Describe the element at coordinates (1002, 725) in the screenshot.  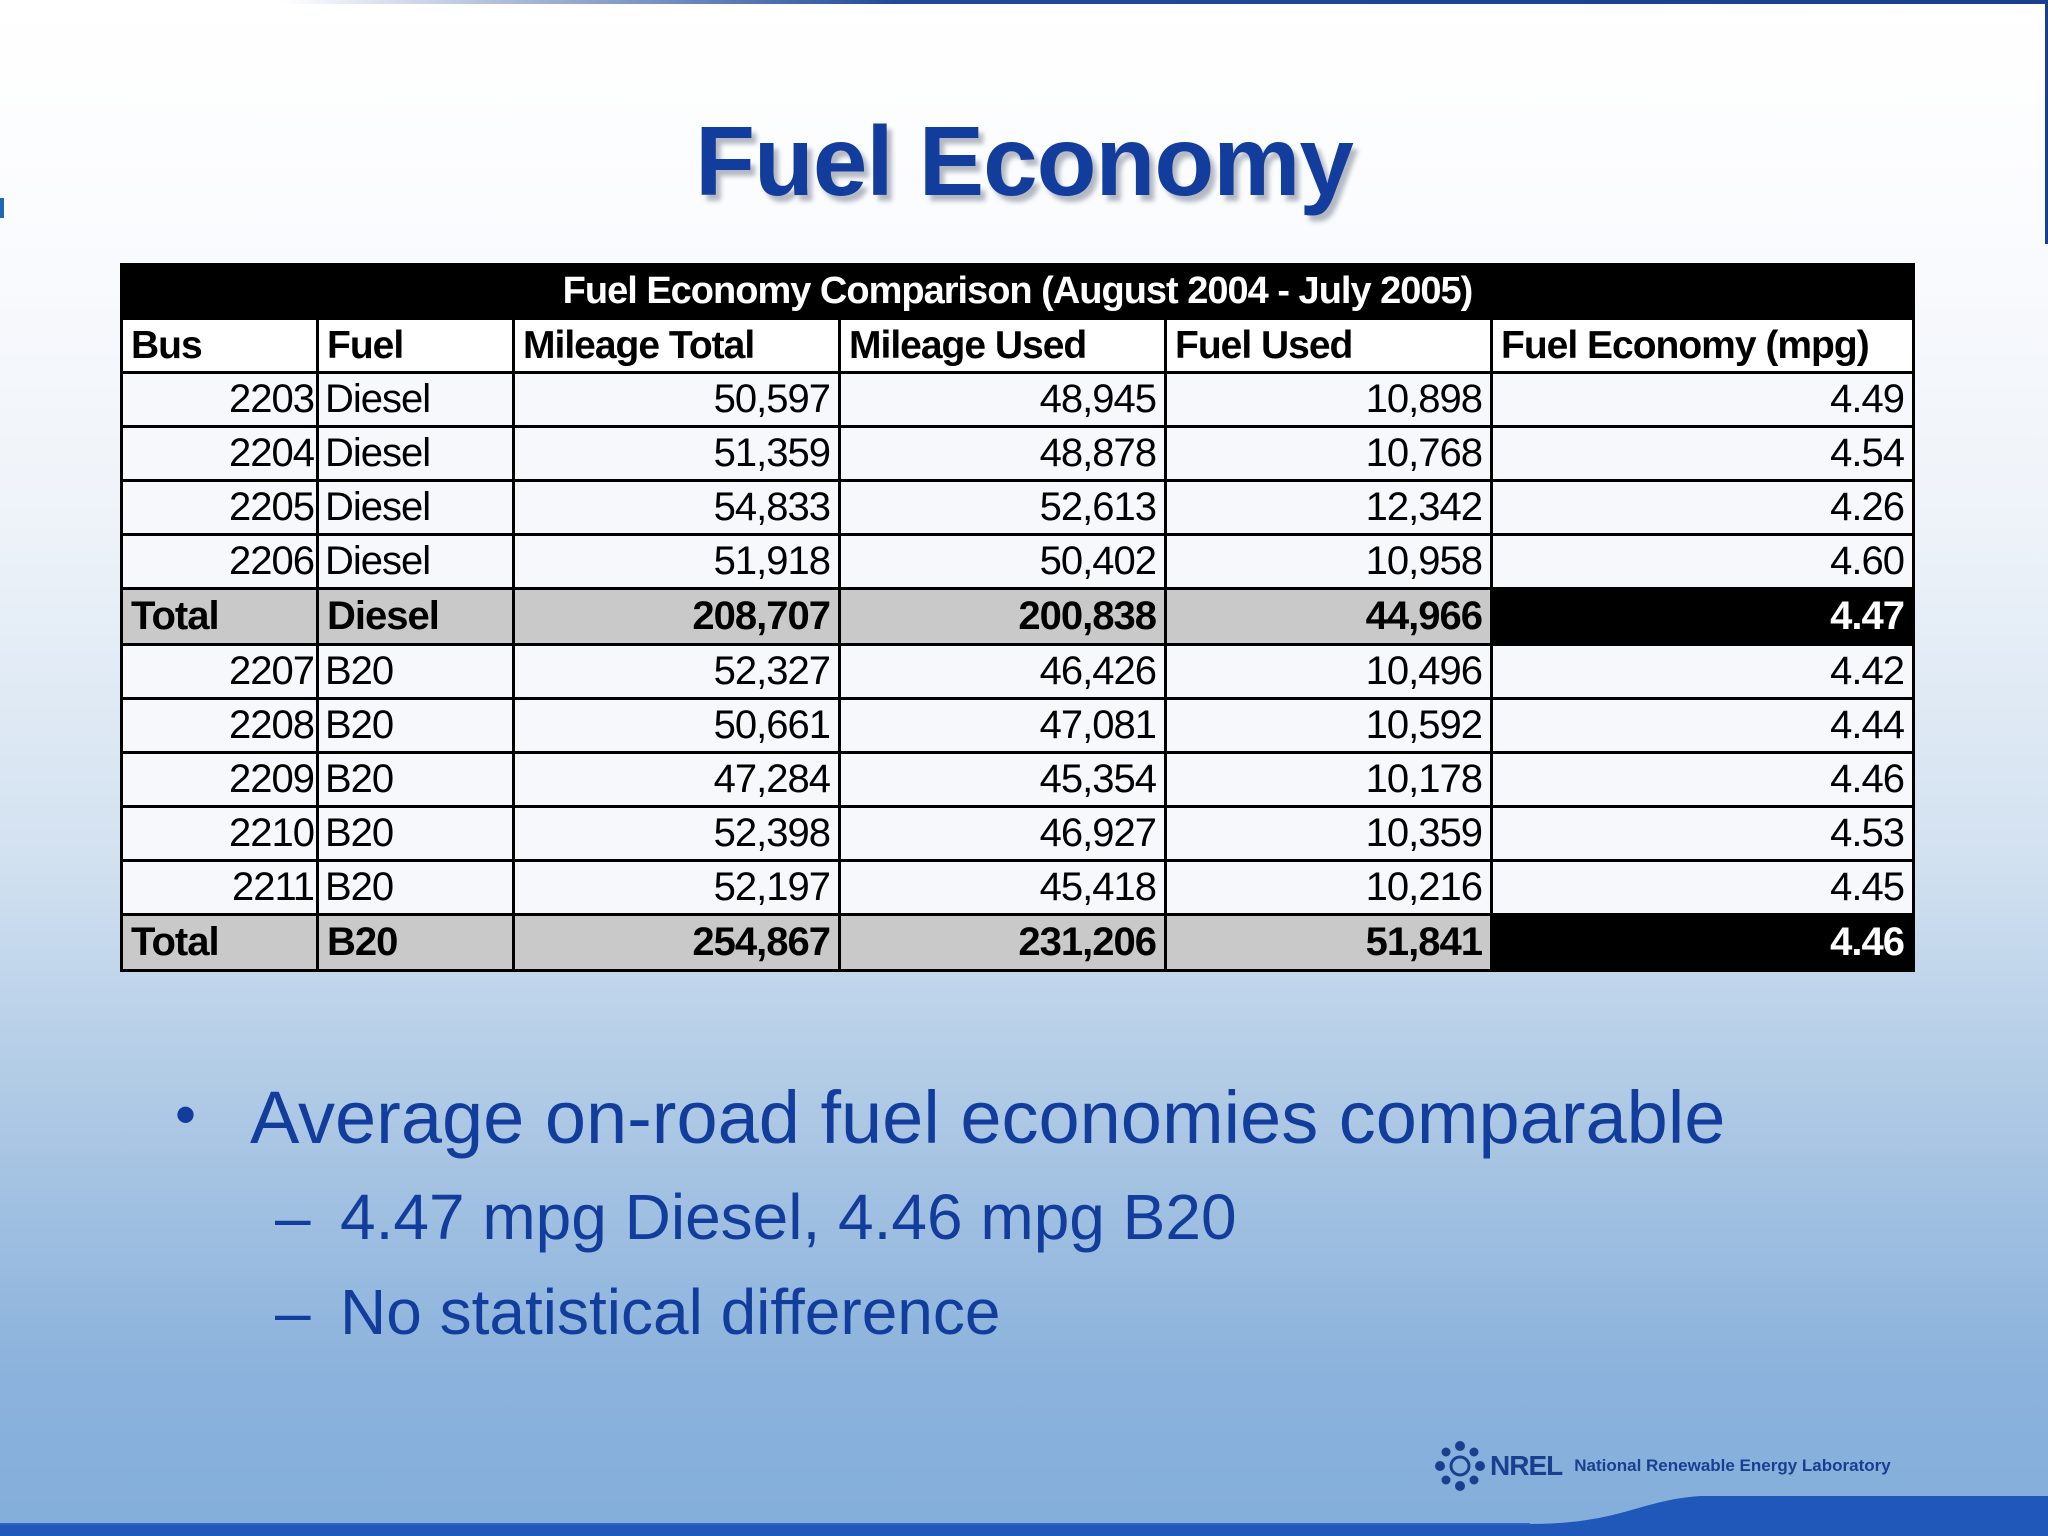
I see `mileage-used-cell: 47,081` at that location.